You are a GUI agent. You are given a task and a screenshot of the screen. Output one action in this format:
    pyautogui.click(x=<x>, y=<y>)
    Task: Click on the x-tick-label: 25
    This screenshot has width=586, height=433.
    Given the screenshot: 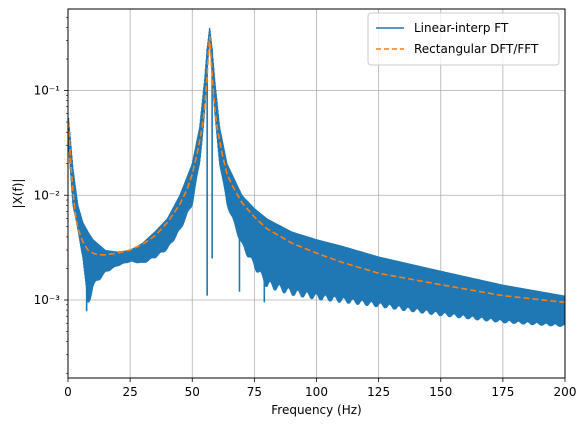 What is the action you would take?
    pyautogui.click(x=129, y=392)
    